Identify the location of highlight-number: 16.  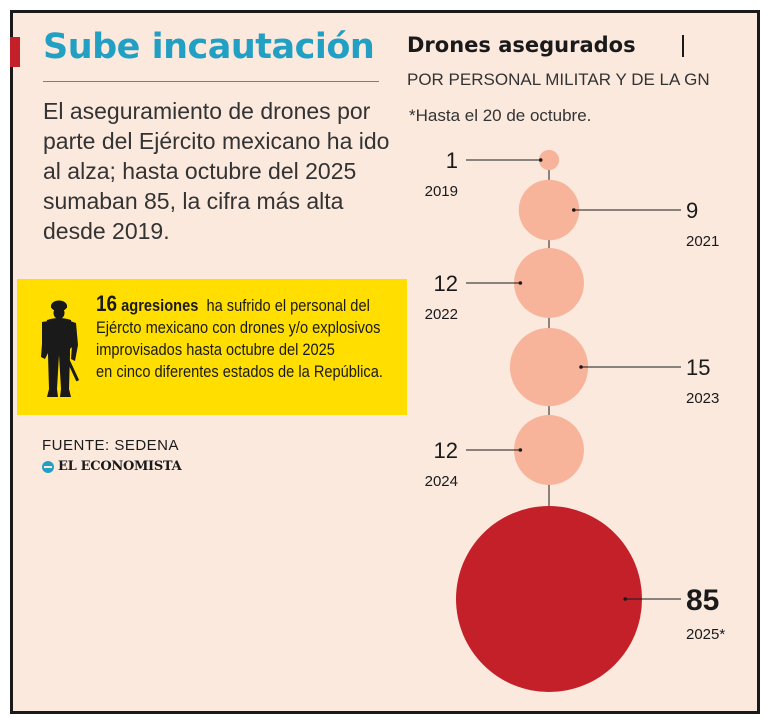
(107, 303).